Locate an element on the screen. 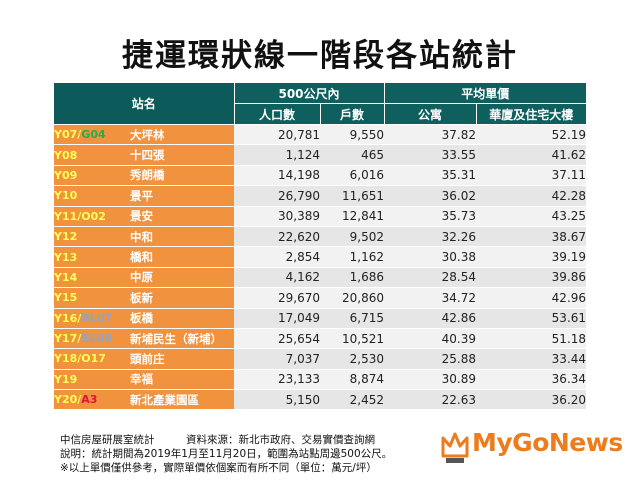 This screenshot has height=480, width=640. station-code-primary: Y07/ is located at coordinates (68, 135).